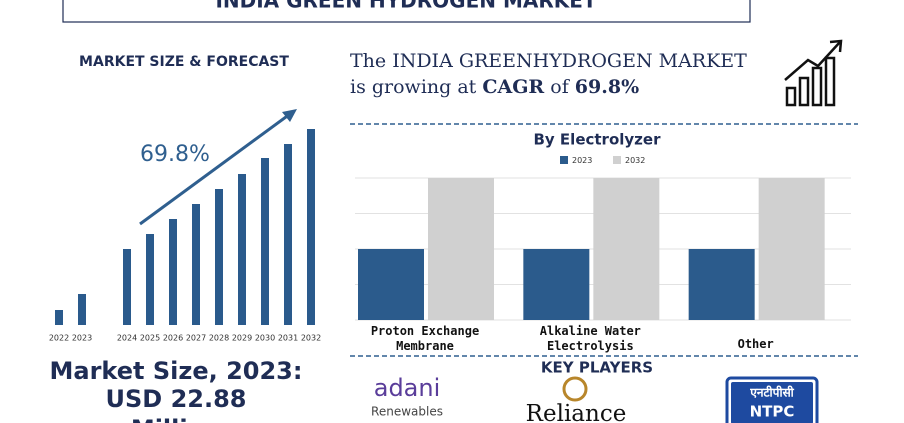 This screenshot has width=904, height=423. What do you see at coordinates (771, 393) in the screenshot?
I see `ntpc-hindi: एनटीपीसी` at bounding box center [771, 393].